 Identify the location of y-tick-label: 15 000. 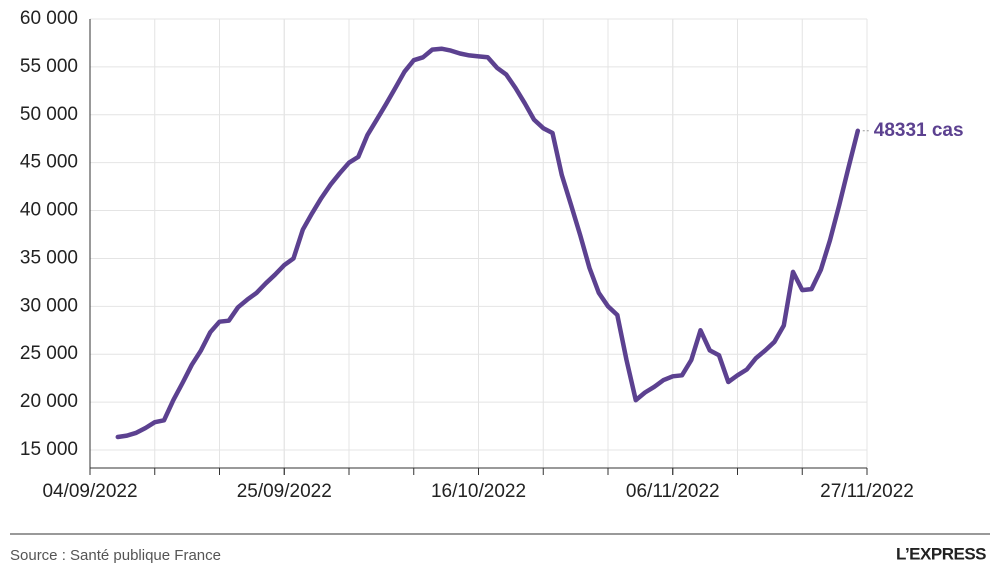
(49, 449).